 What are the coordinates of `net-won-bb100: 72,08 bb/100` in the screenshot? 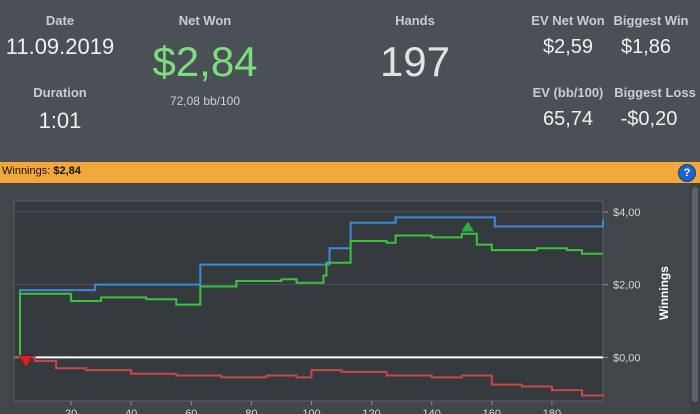 It's located at (205, 101).